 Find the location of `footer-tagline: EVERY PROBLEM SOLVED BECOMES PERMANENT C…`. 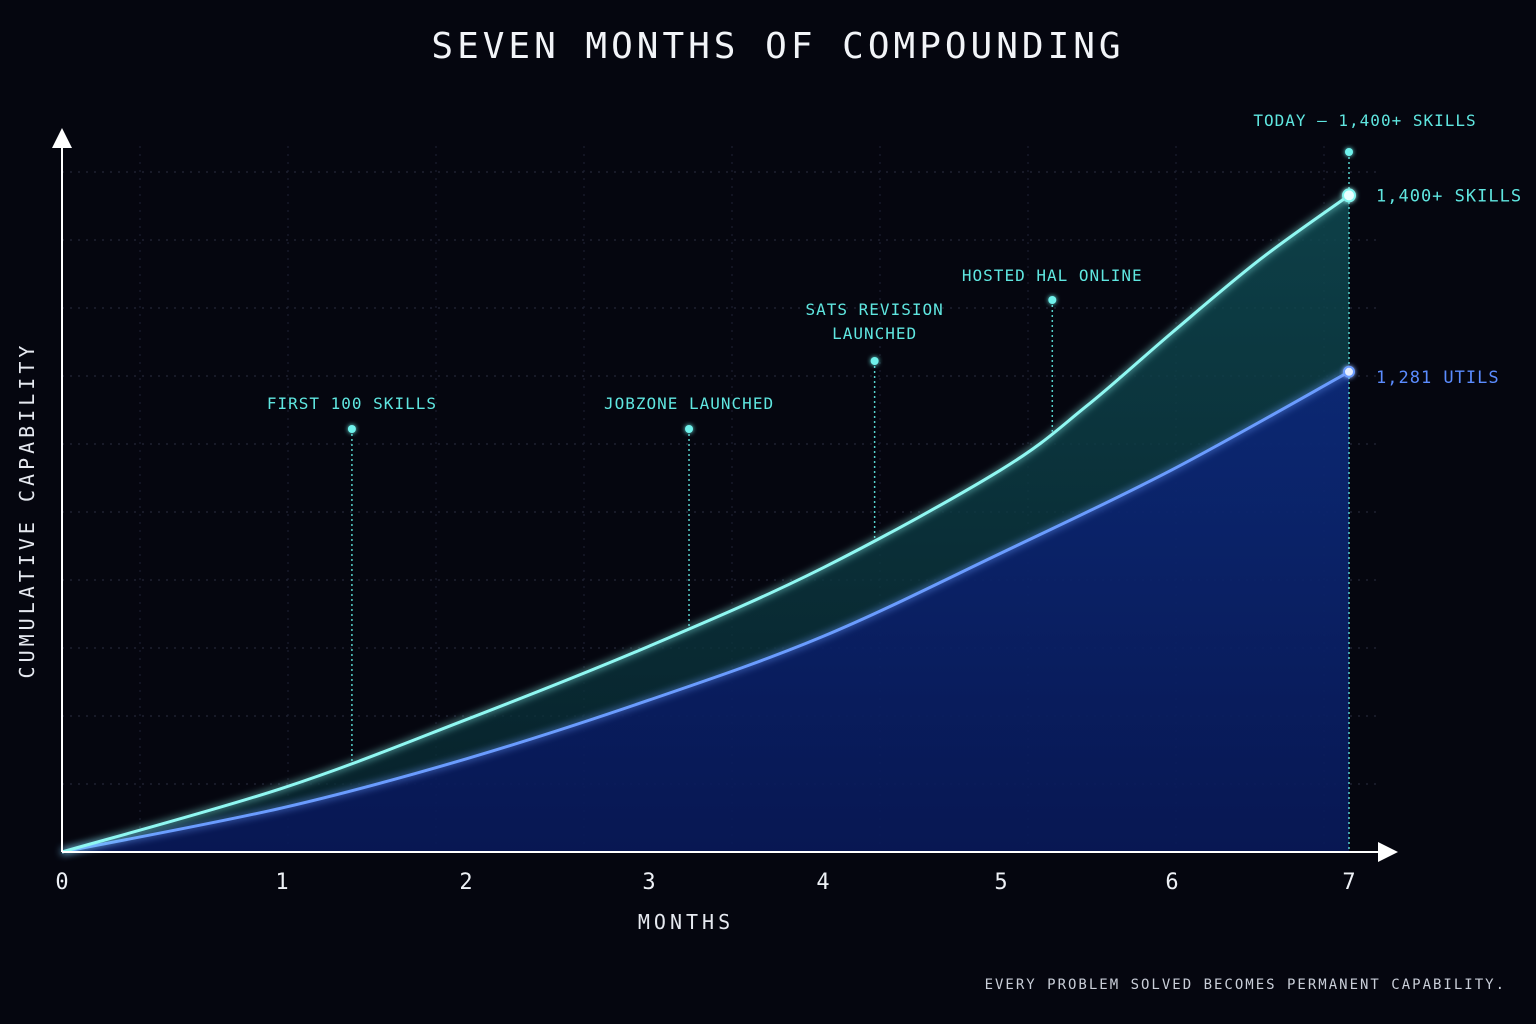

footer-tagline: EVERY PROBLEM SOLVED BECOMES PERMANENT C… is located at coordinates (1245, 985).